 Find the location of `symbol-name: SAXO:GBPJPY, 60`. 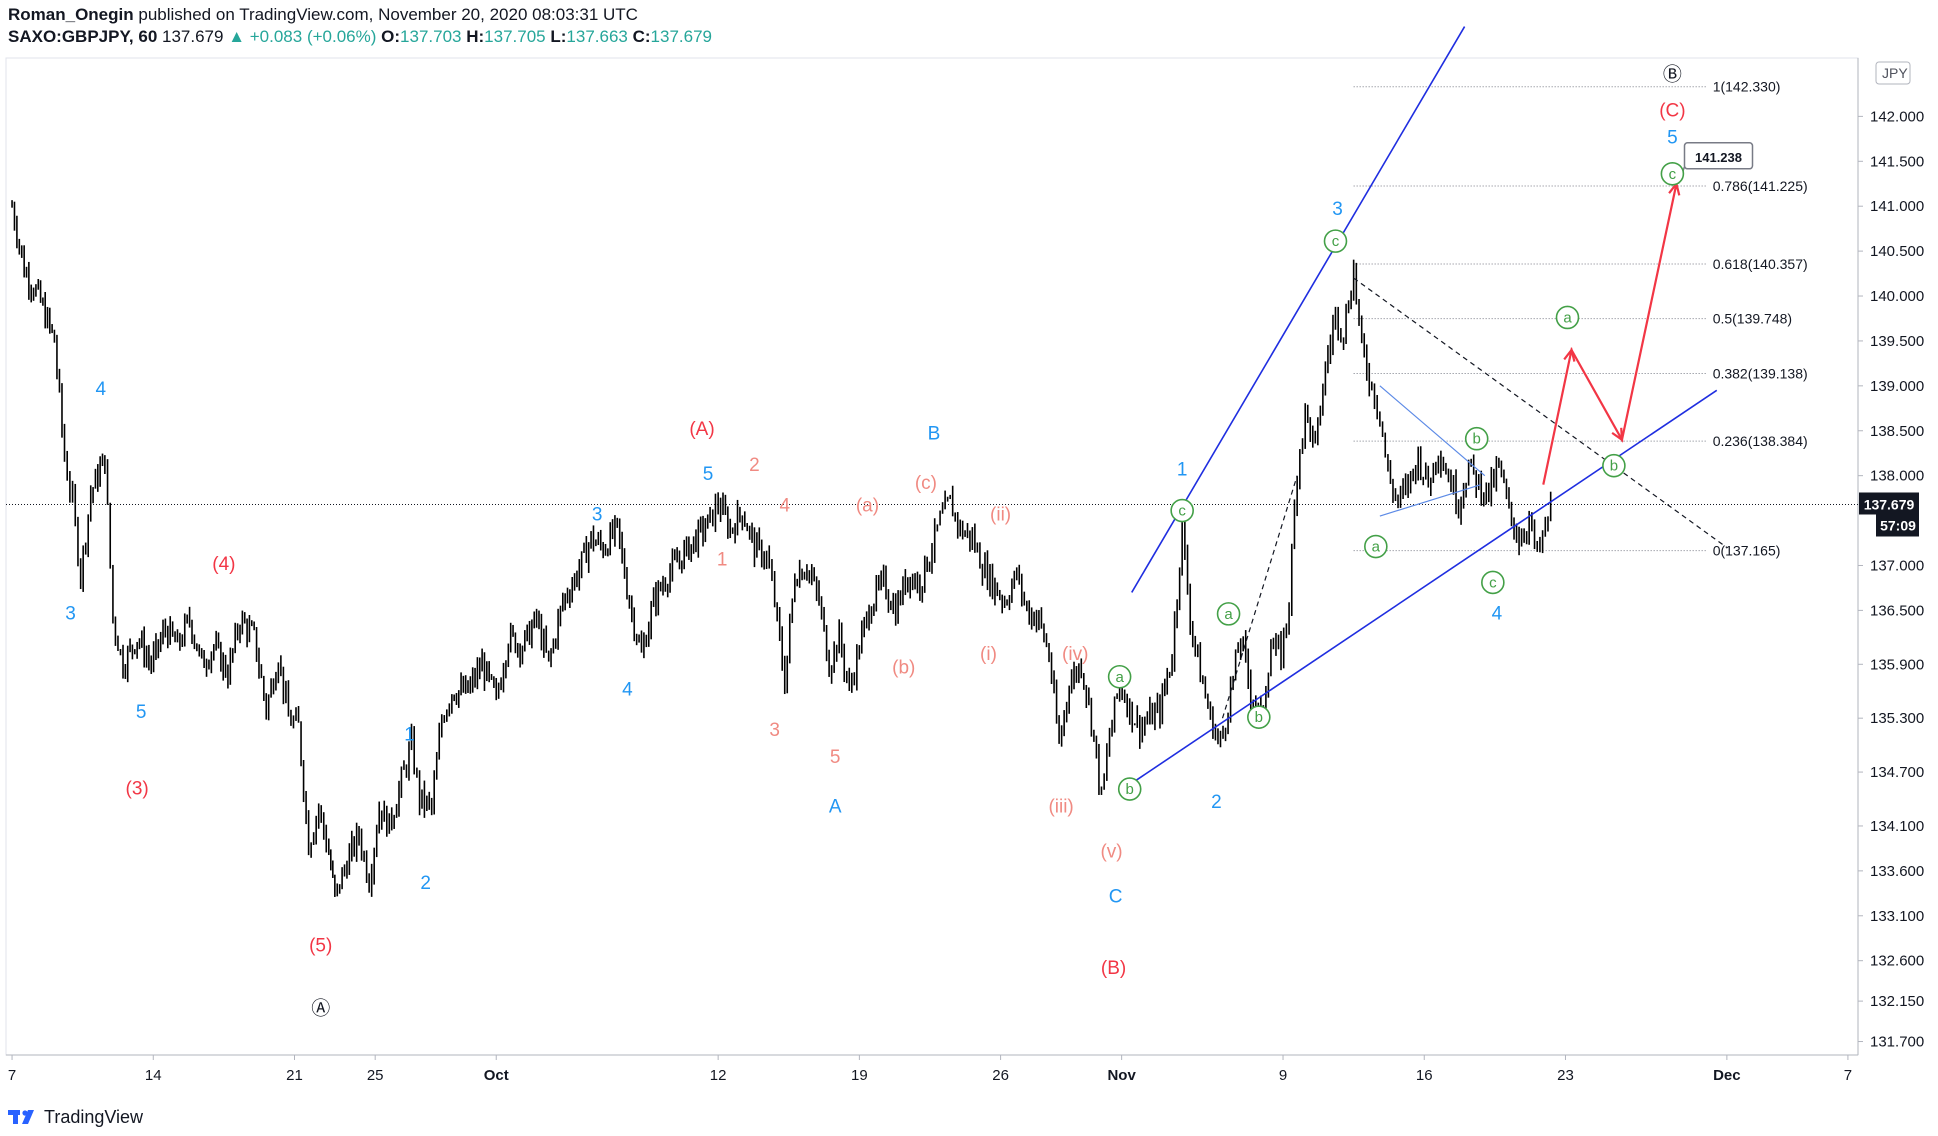

symbol-name: SAXO:GBPJPY, 60 is located at coordinates (83, 36).